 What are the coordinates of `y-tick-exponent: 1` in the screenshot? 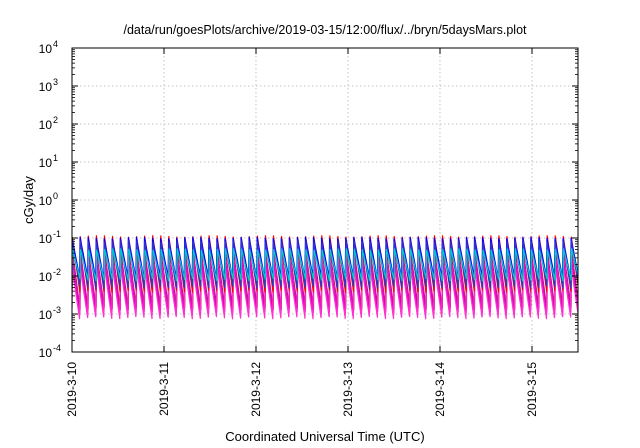 It's located at (55, 158).